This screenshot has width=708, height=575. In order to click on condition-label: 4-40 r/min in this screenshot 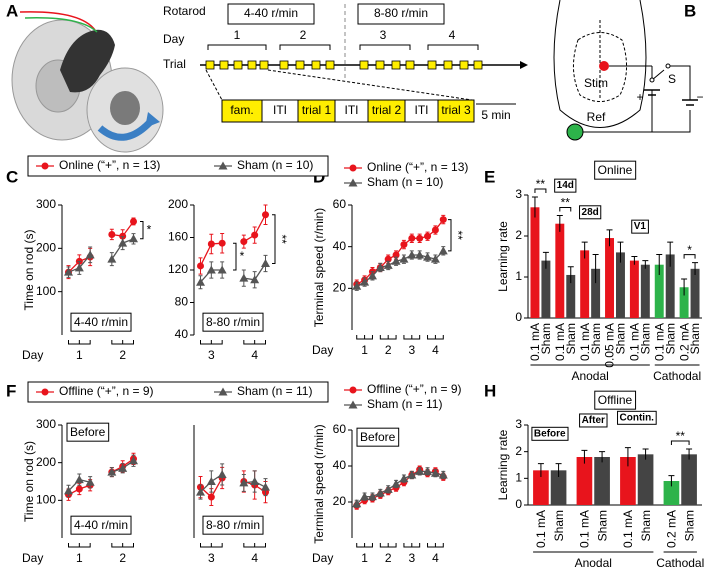, I will do `click(101, 322)`.